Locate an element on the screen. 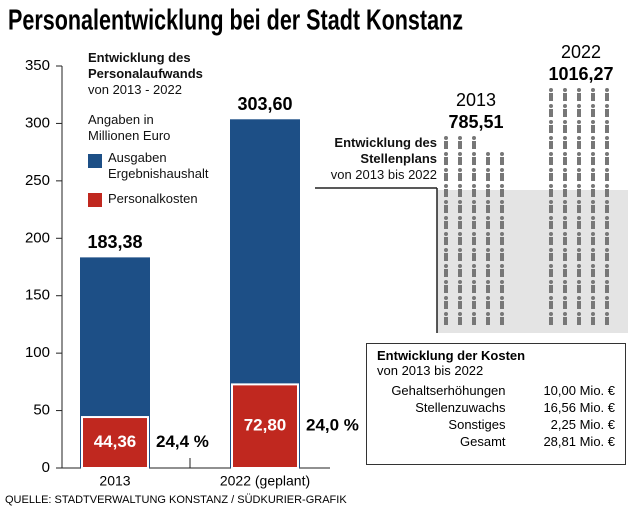 The image size is (644, 513). cost-cell: Stellenzuwachs is located at coordinates (460, 407).